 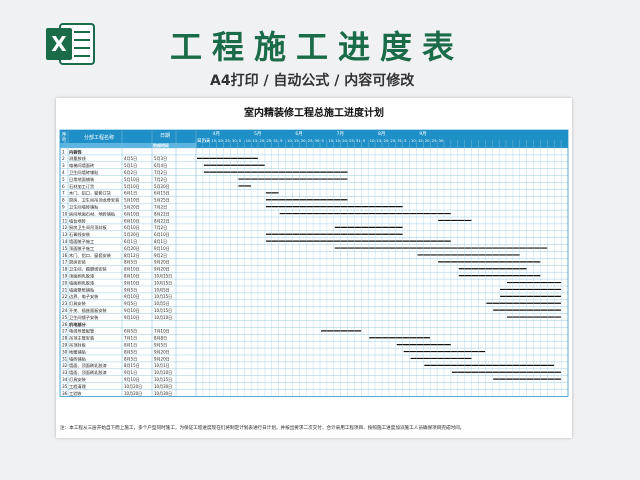 What do you see at coordinates (77, 358) in the screenshot?
I see `task-name: 墙砖铺贴` at bounding box center [77, 358].